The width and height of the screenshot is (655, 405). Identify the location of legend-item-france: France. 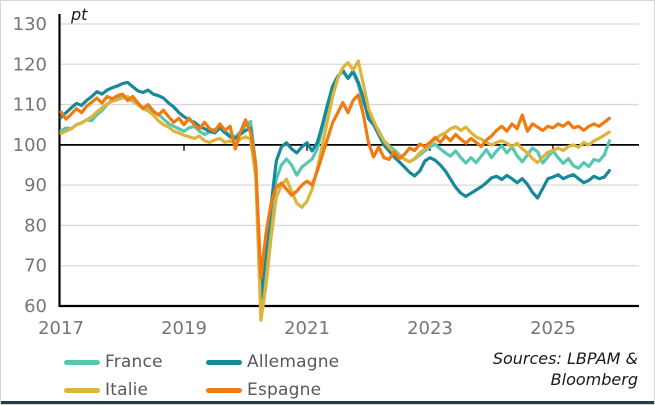
(113, 362).